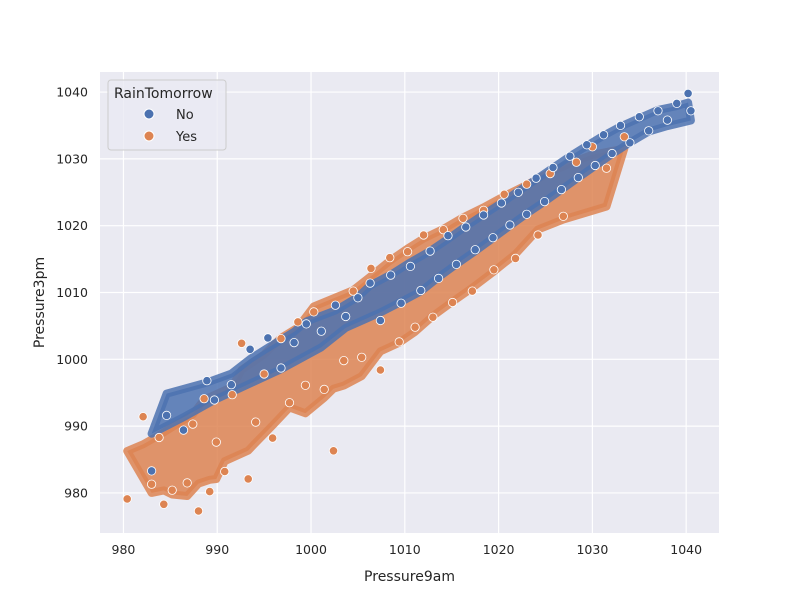 Image resolution: width=800 pixels, height=605 pixels. What do you see at coordinates (76, 492) in the screenshot?
I see `y-tick-label: 980` at bounding box center [76, 492].